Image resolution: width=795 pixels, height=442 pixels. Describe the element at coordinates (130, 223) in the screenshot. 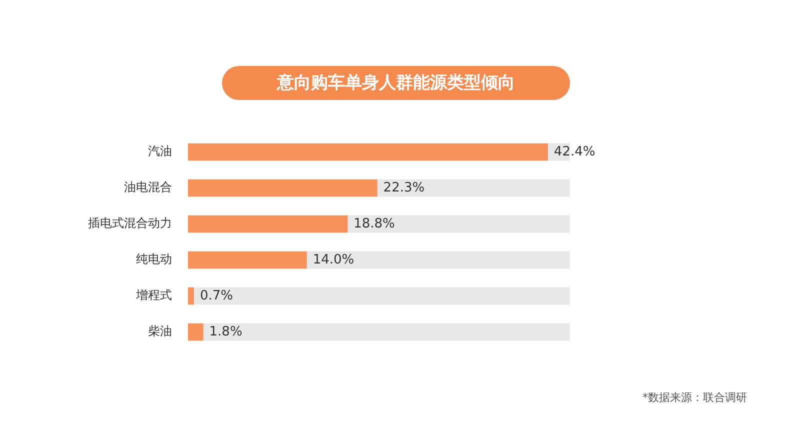

I see `y-tick-label: 插电式混合动力` at that location.